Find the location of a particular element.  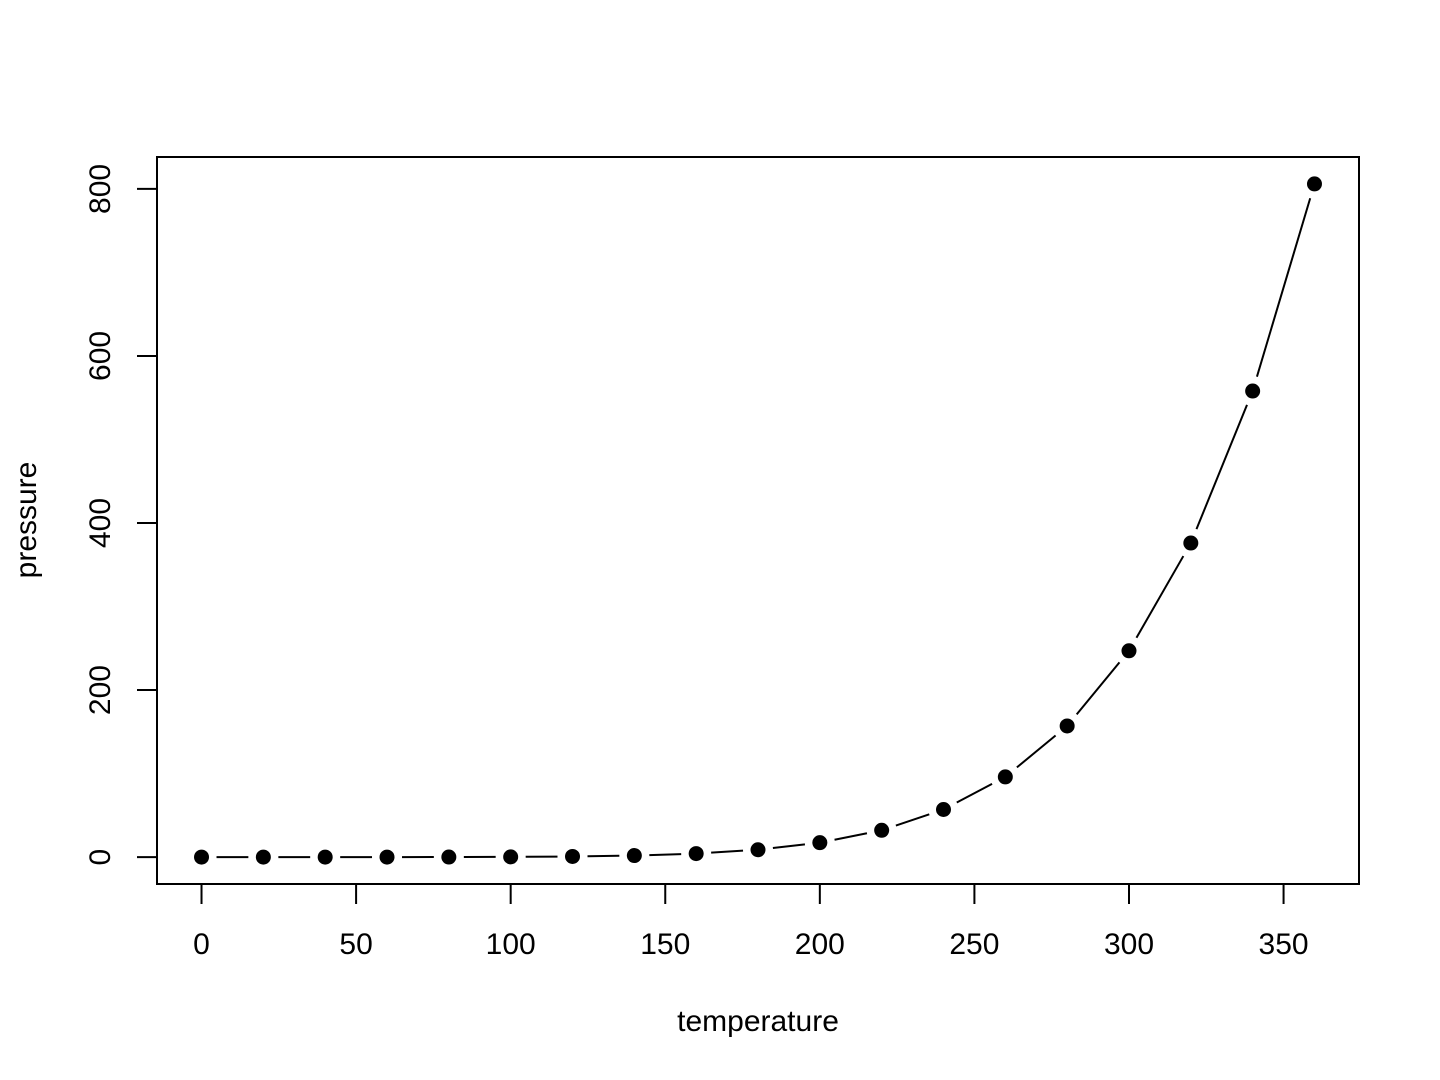

x-tick-label: 250 is located at coordinates (974, 944).